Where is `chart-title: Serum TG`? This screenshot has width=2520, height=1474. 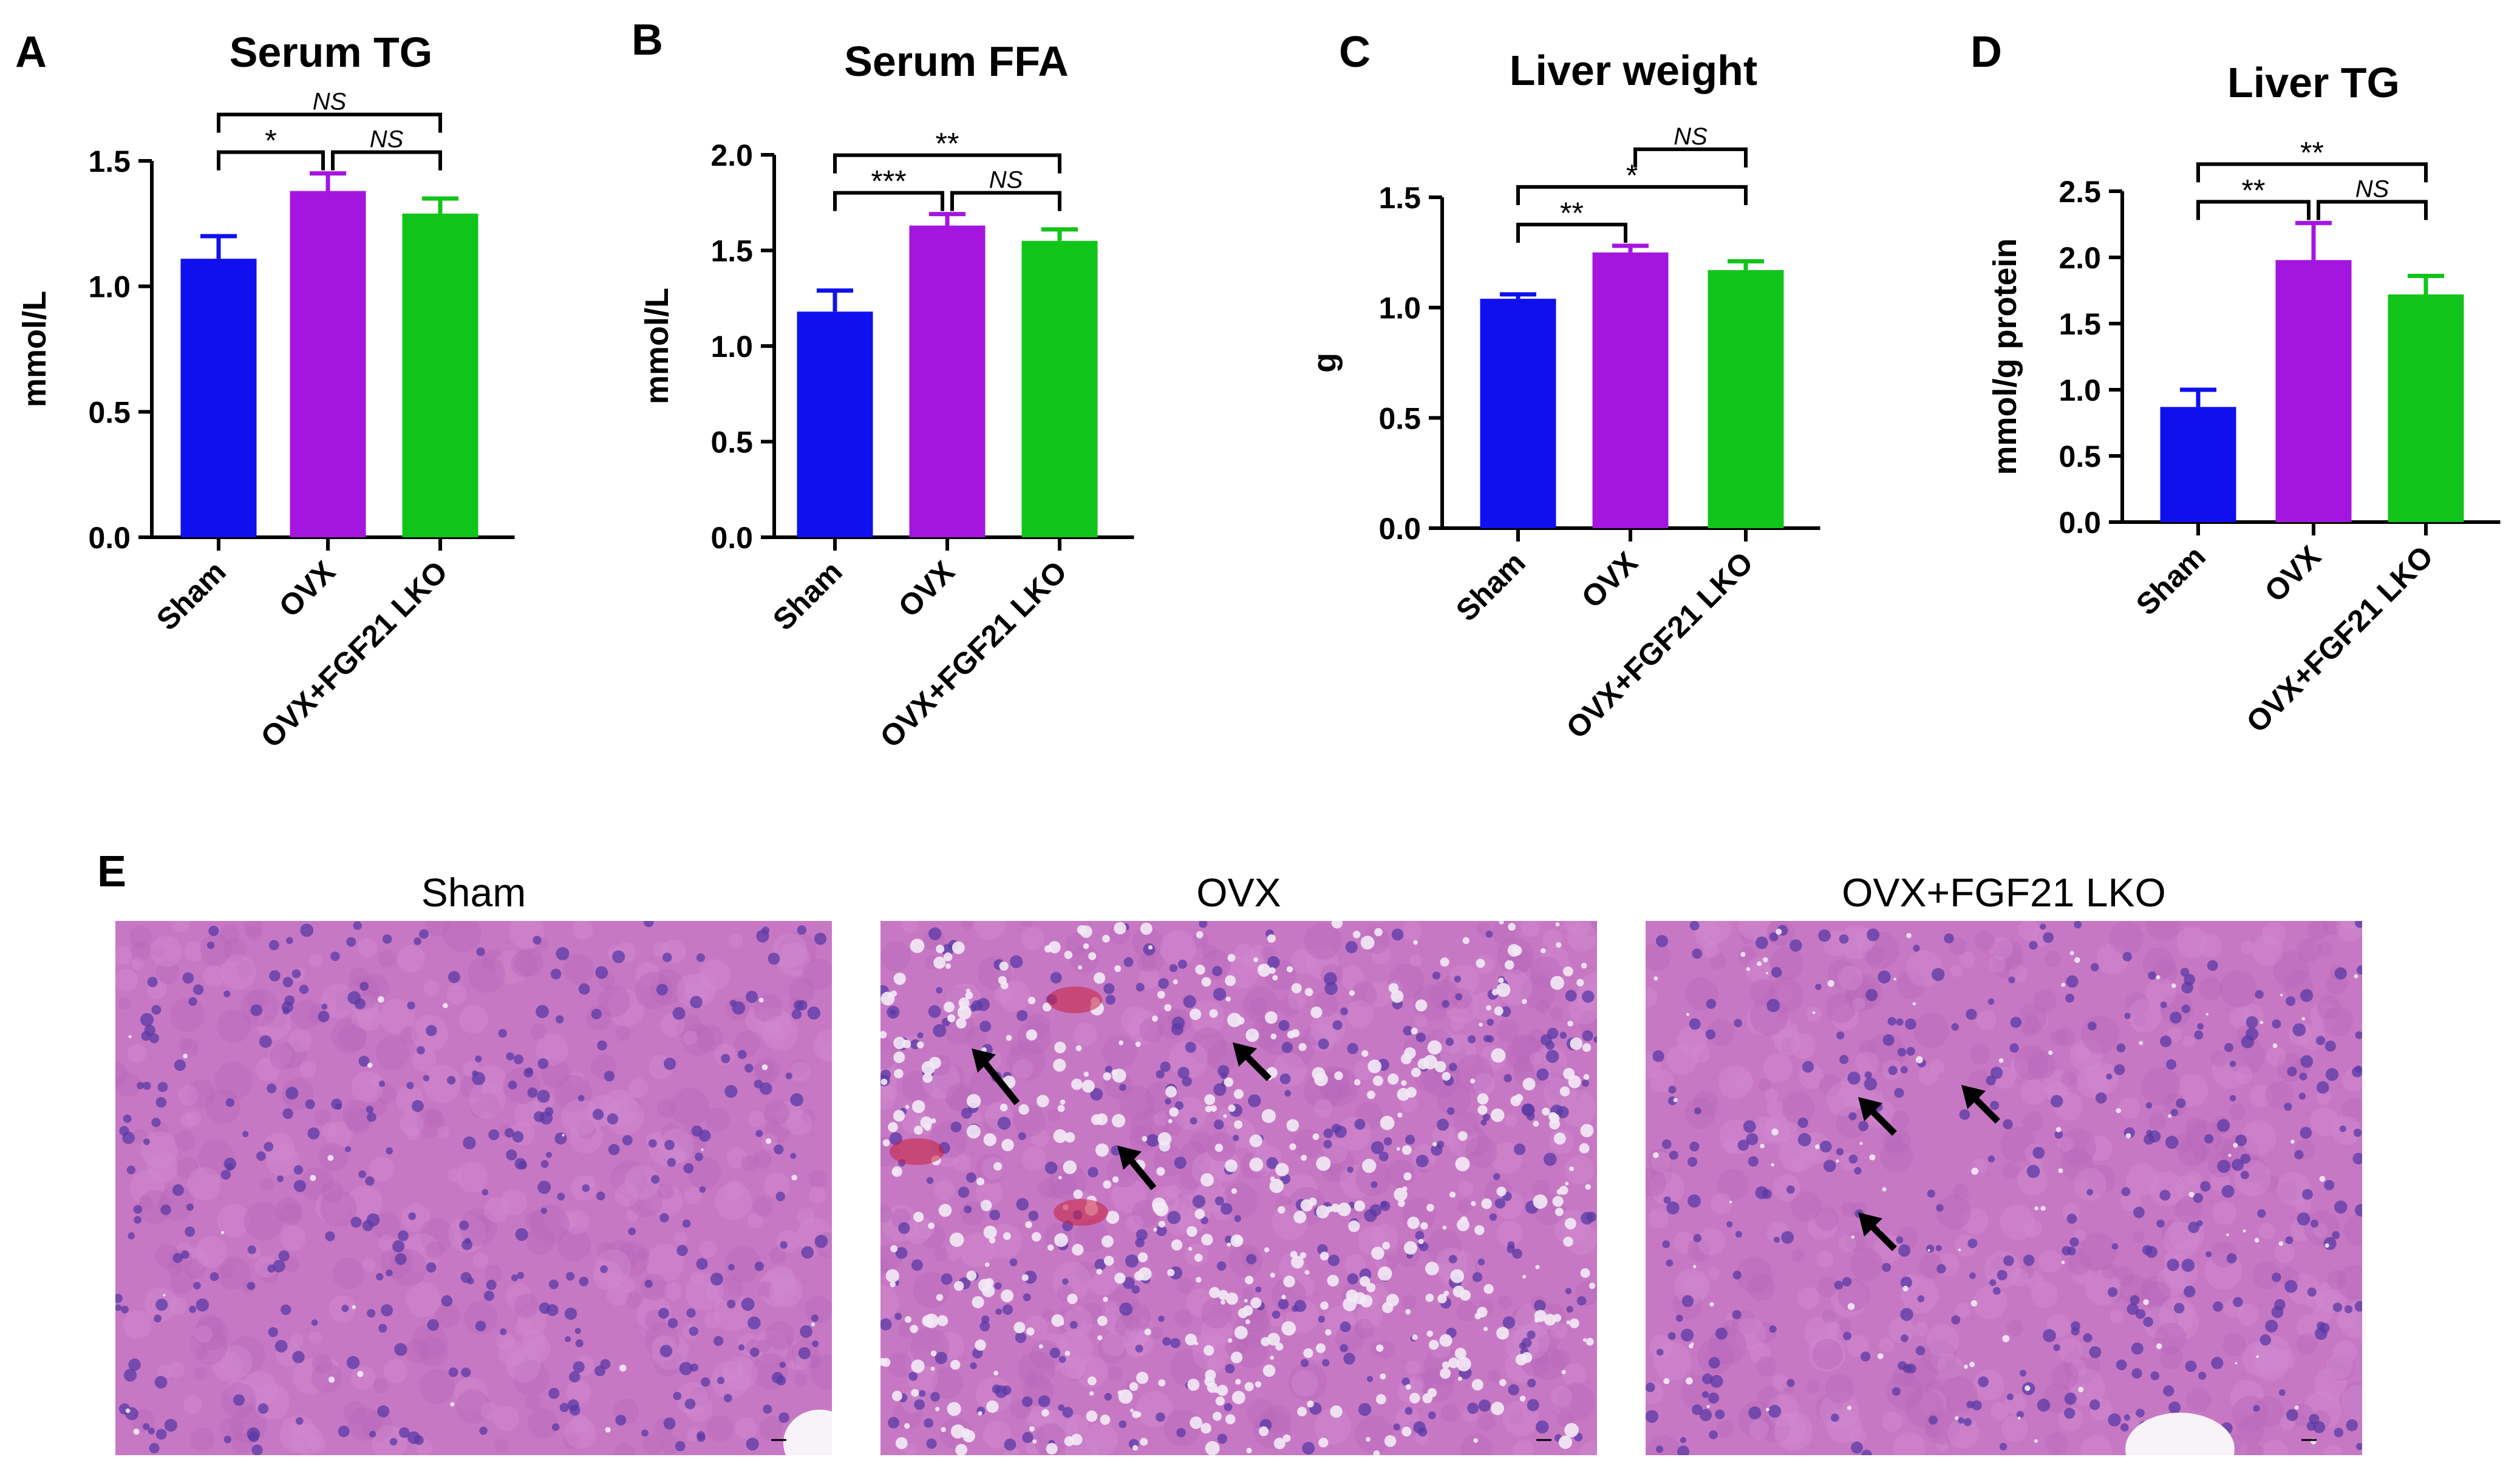 chart-title: Serum TG is located at coordinates (331, 52).